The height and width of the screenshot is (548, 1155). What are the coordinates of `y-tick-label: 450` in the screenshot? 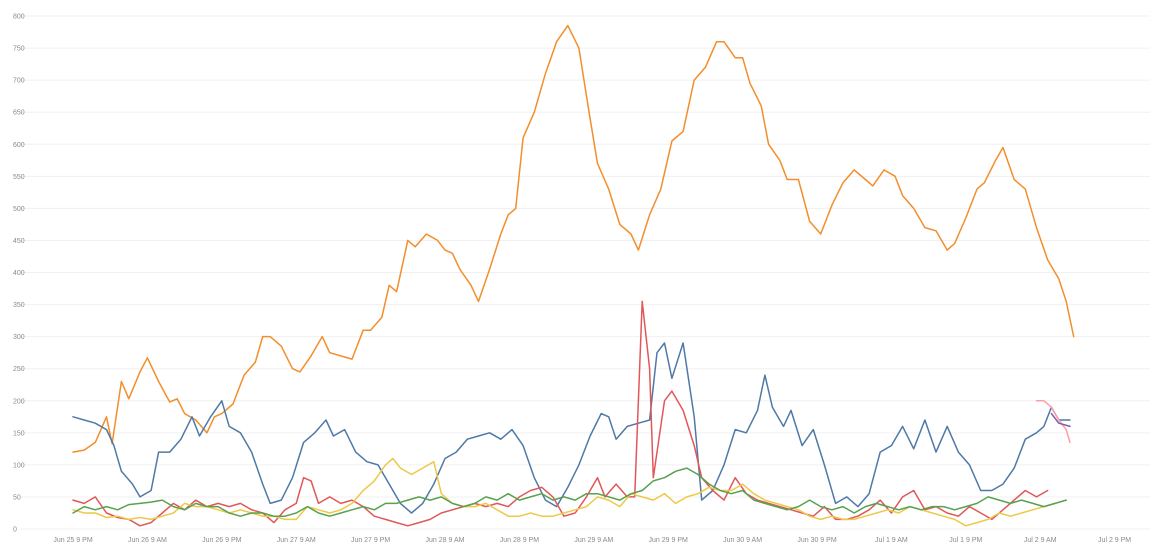 It's located at (19, 241).